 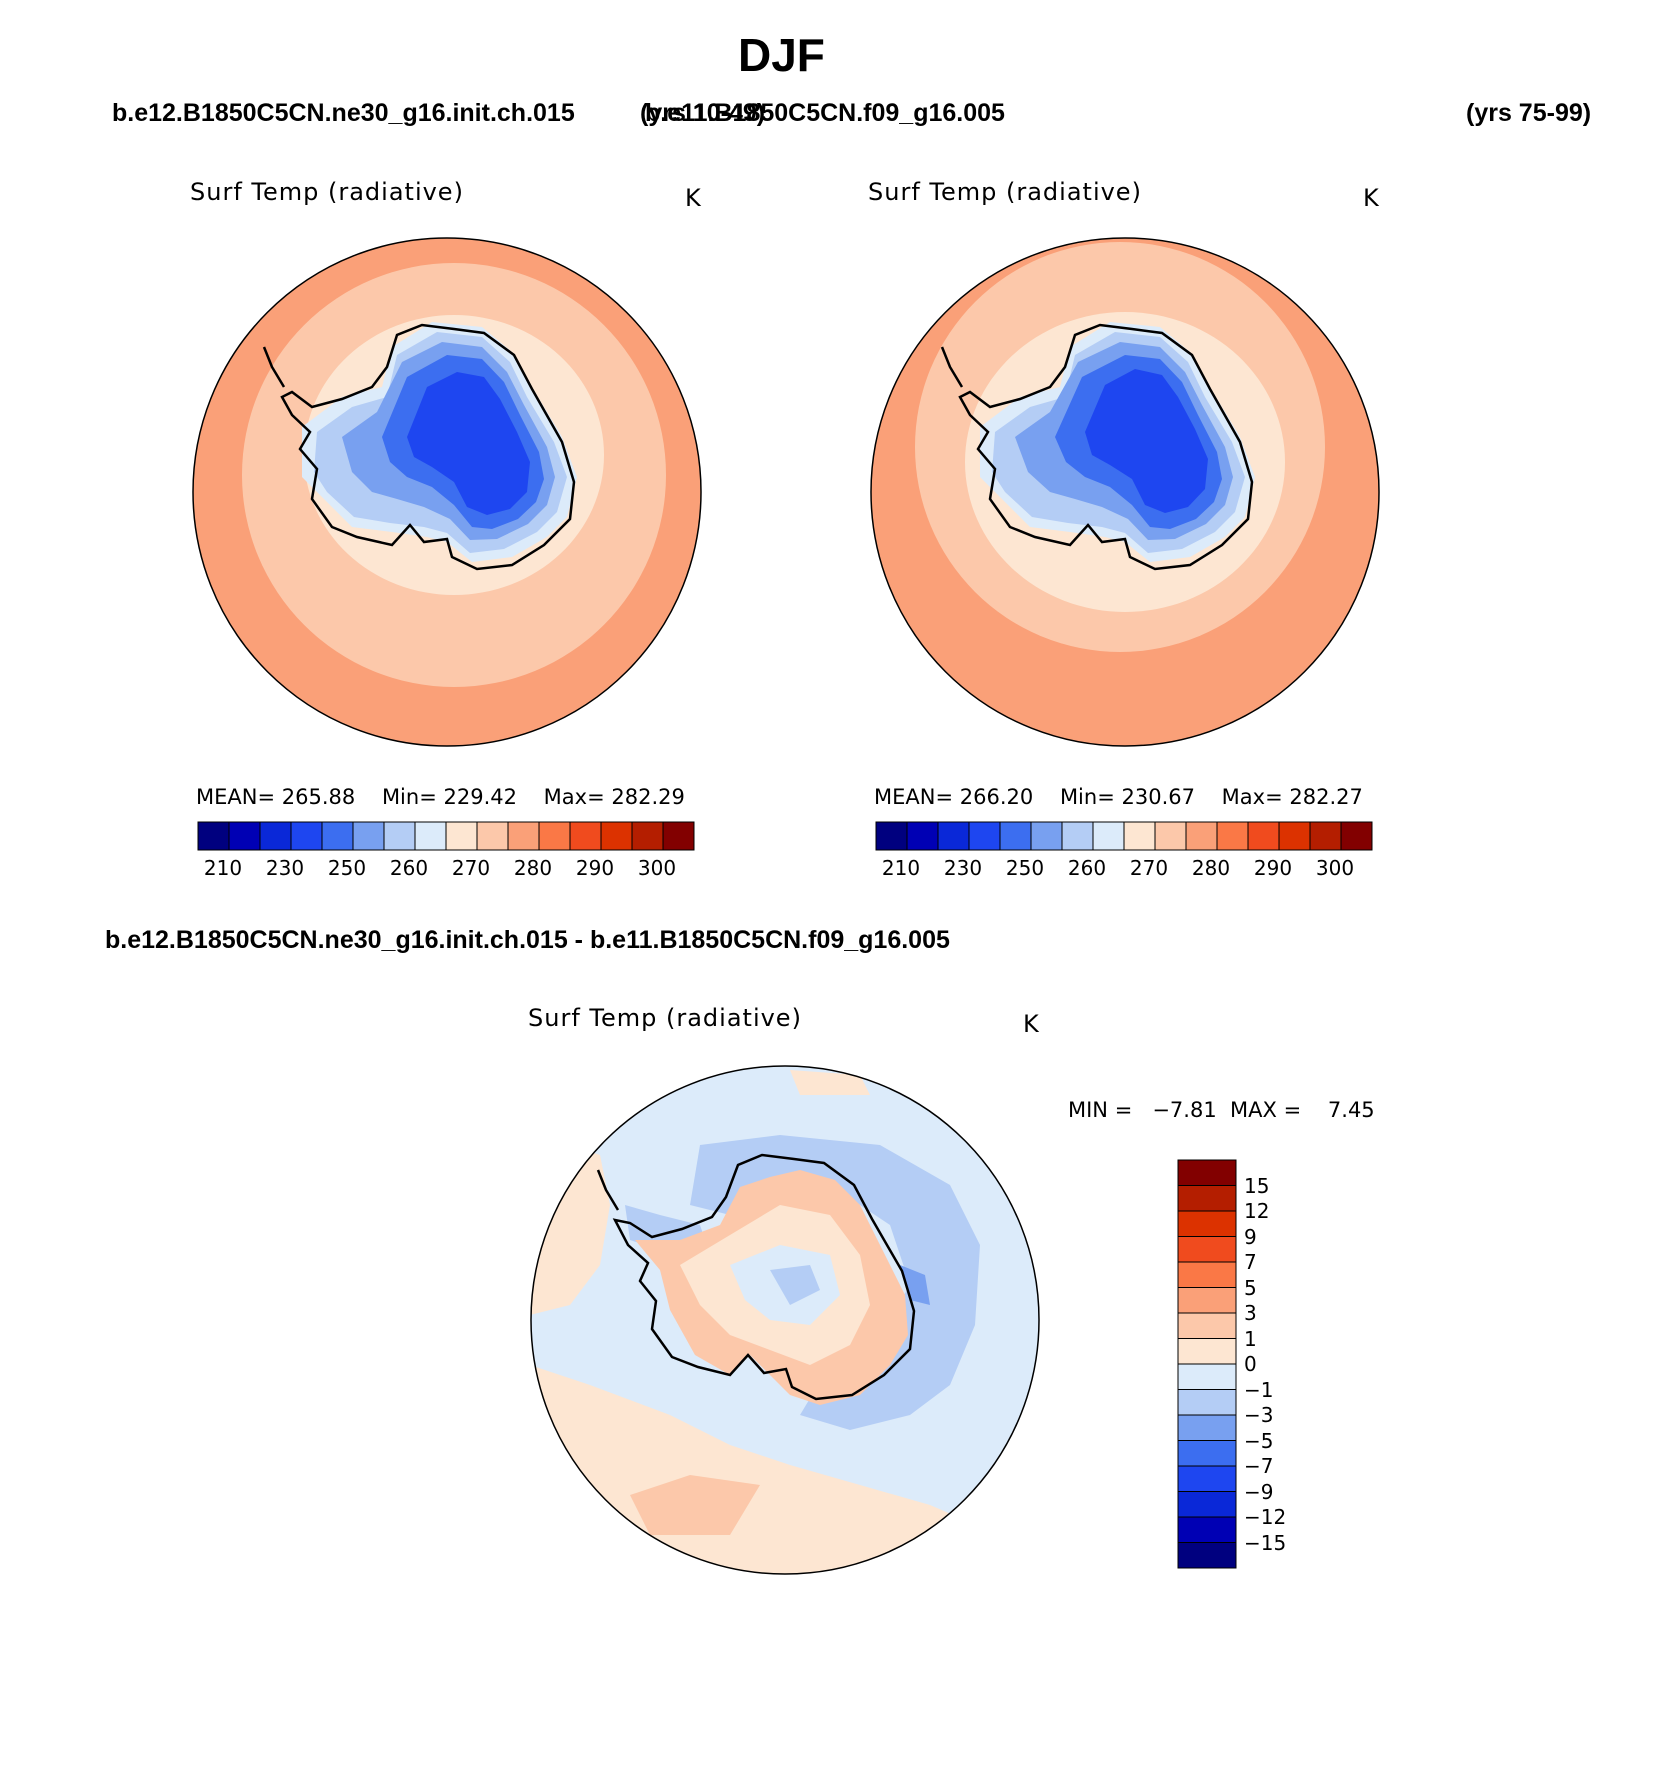 What do you see at coordinates (1158, 797) in the screenshot?
I see `panel2-min-value: 230.67` at bounding box center [1158, 797].